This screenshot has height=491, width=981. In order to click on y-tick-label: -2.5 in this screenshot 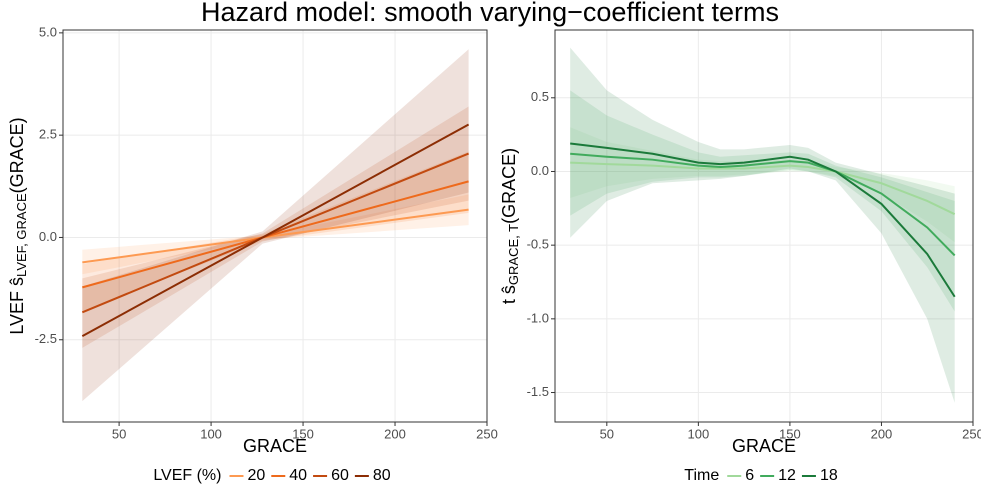, I will do `click(46, 338)`.